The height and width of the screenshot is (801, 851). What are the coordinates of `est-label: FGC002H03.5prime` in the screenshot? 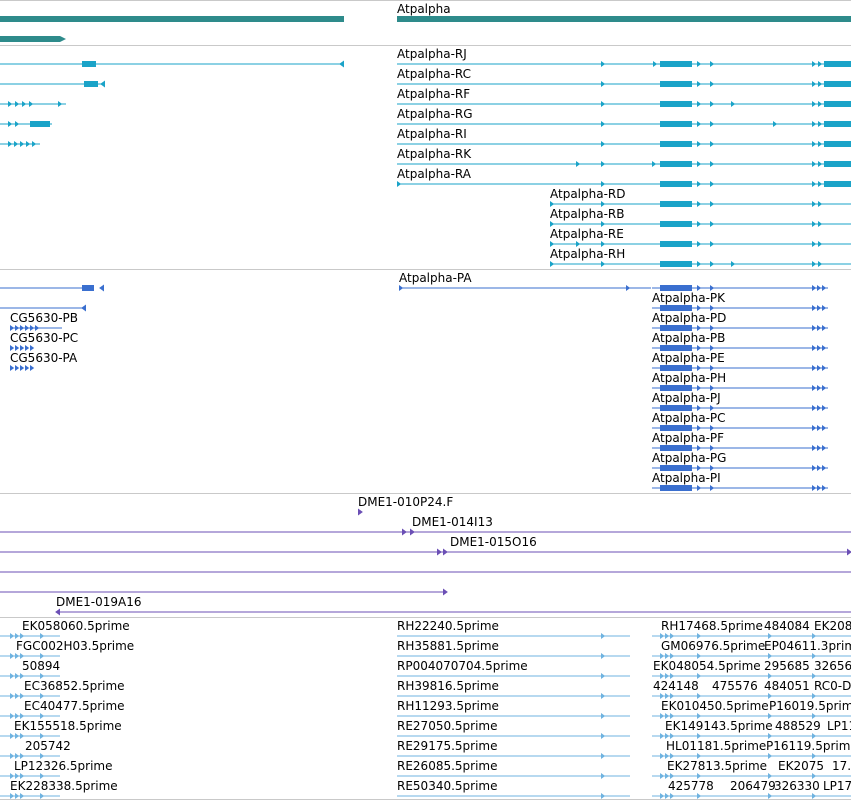 It's located at (75, 646).